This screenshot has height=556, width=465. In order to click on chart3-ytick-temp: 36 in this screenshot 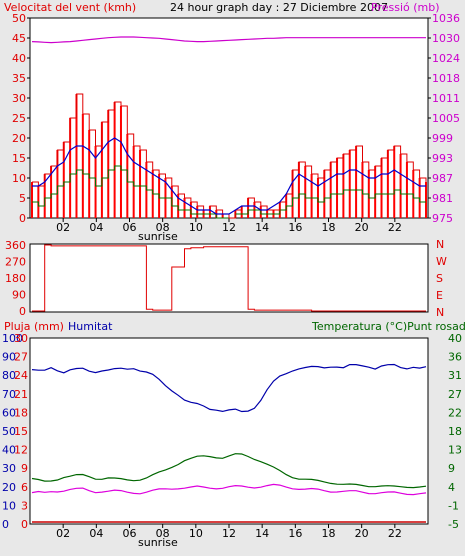, I will do `click(455, 357)`.